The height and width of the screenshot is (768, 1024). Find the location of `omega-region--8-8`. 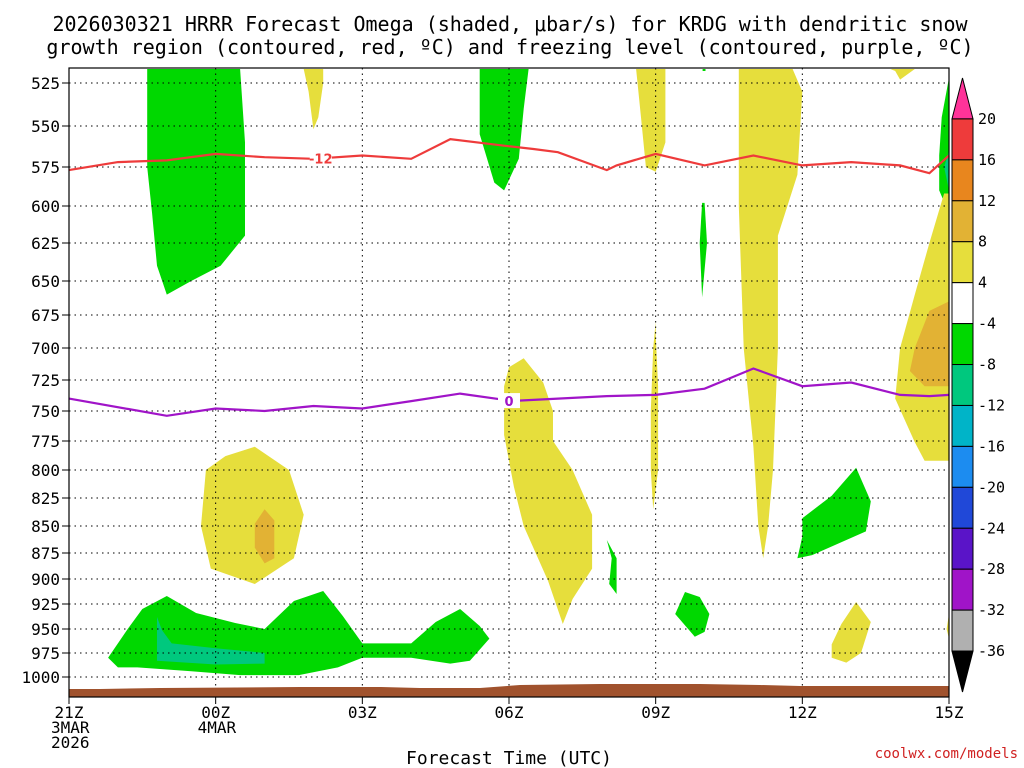

omega-region--8-8 is located at coordinates (611, 567).